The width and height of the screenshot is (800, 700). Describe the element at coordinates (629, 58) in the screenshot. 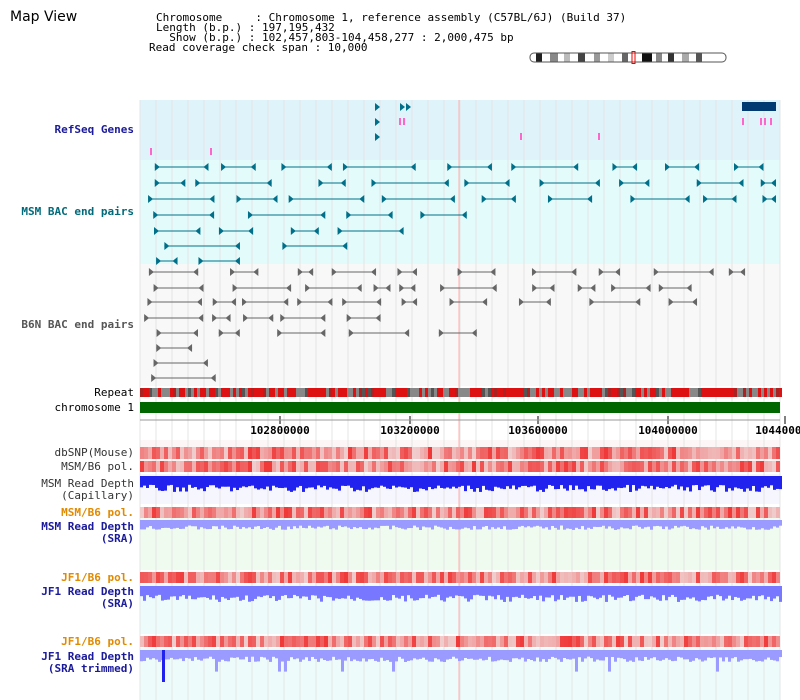

I see `chromosome-ideogram` at that location.